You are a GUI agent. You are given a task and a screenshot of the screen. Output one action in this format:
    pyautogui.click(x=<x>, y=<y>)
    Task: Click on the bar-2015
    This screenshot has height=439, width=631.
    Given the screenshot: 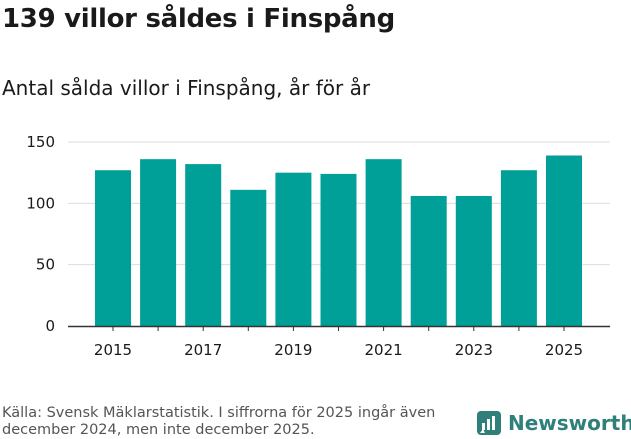 What is the action you would take?
    pyautogui.click(x=113, y=248)
    